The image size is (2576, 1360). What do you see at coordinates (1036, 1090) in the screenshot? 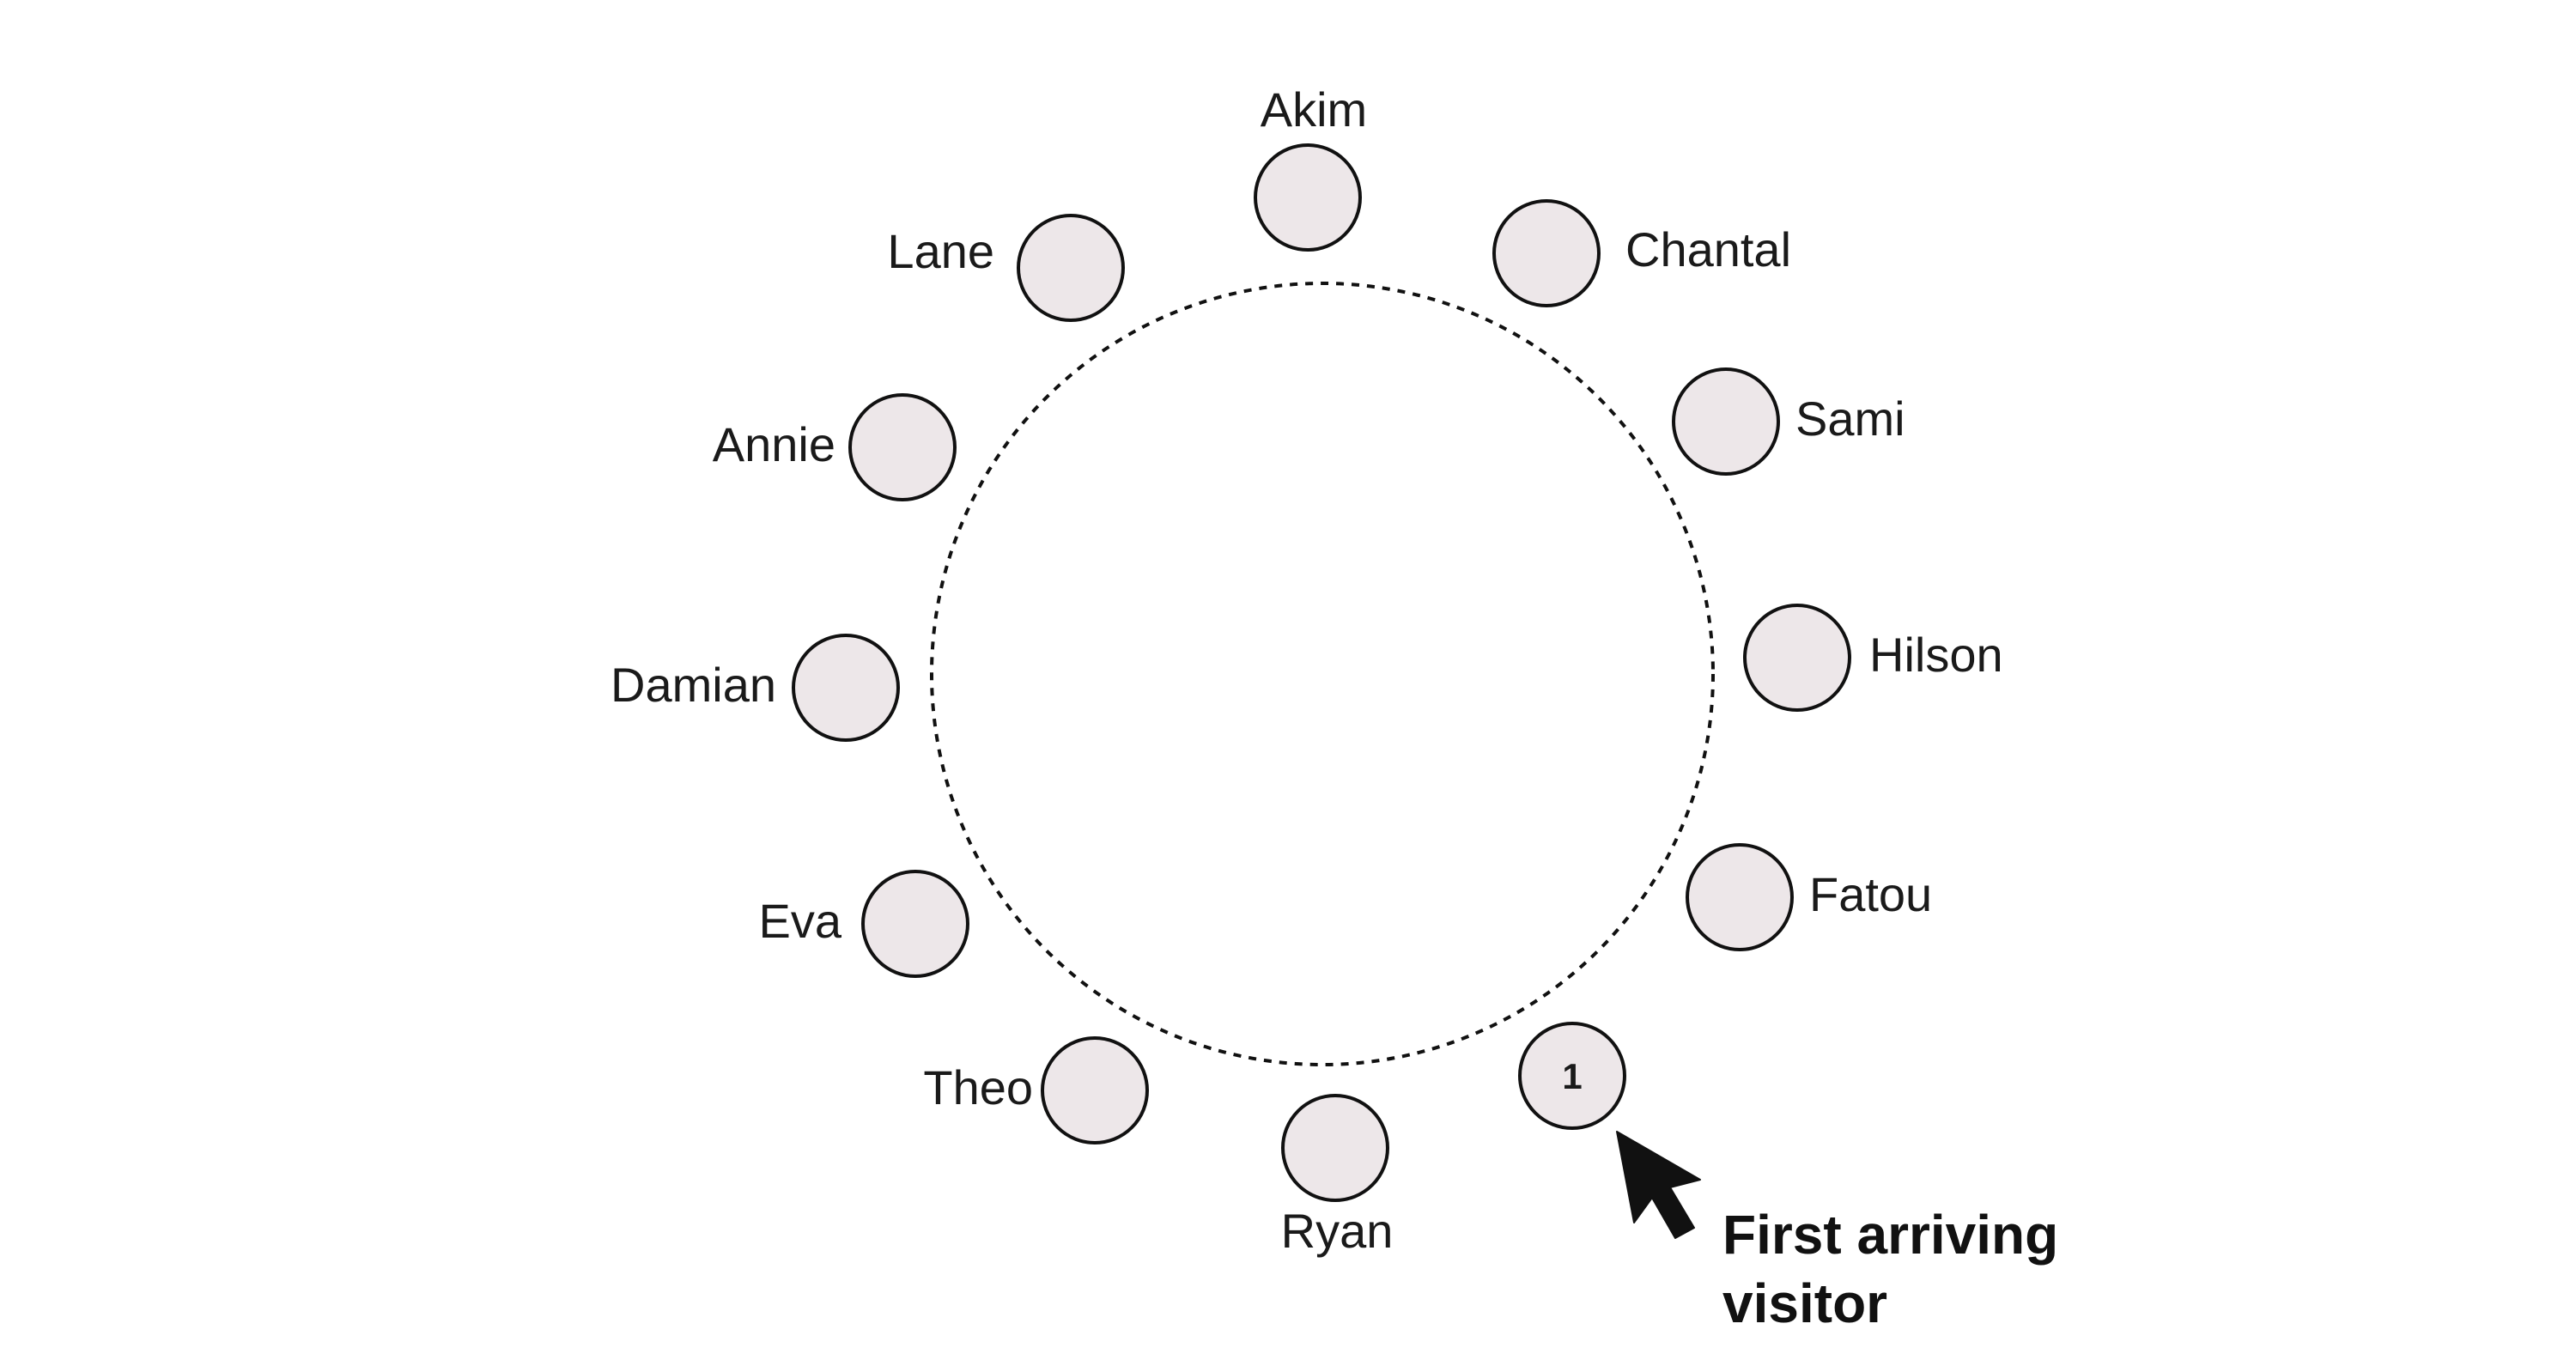
I see `seat-theo: Theo` at bounding box center [1036, 1090].